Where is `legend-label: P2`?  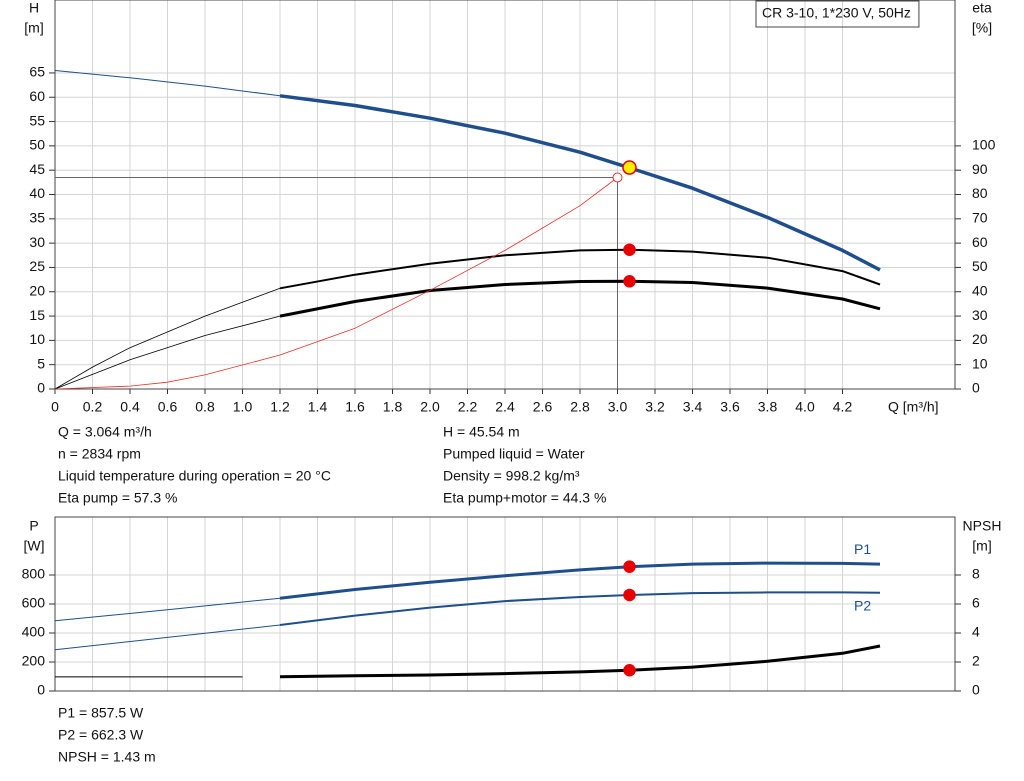
legend-label: P2 is located at coordinates (862, 605).